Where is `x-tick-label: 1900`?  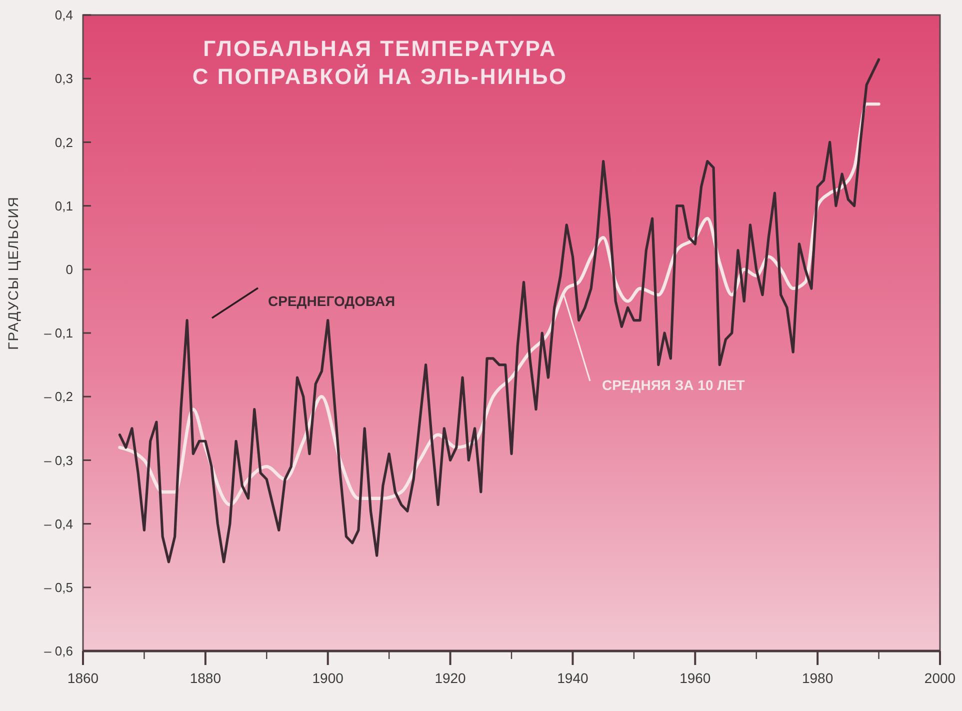 x-tick-label: 1900 is located at coordinates (328, 678).